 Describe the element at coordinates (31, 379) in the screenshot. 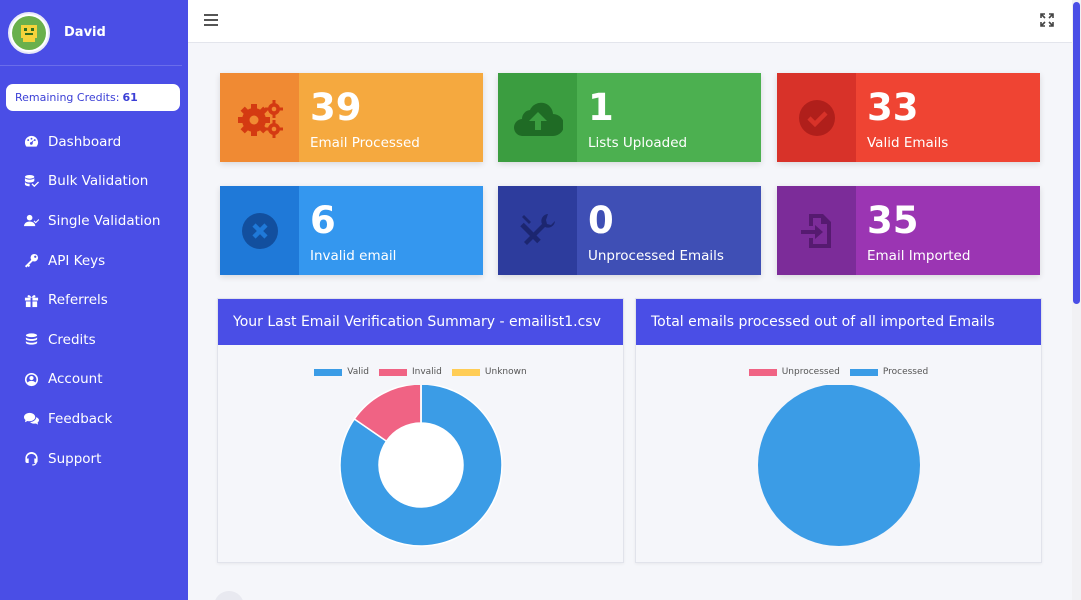

I see `user-circle-icon` at that location.